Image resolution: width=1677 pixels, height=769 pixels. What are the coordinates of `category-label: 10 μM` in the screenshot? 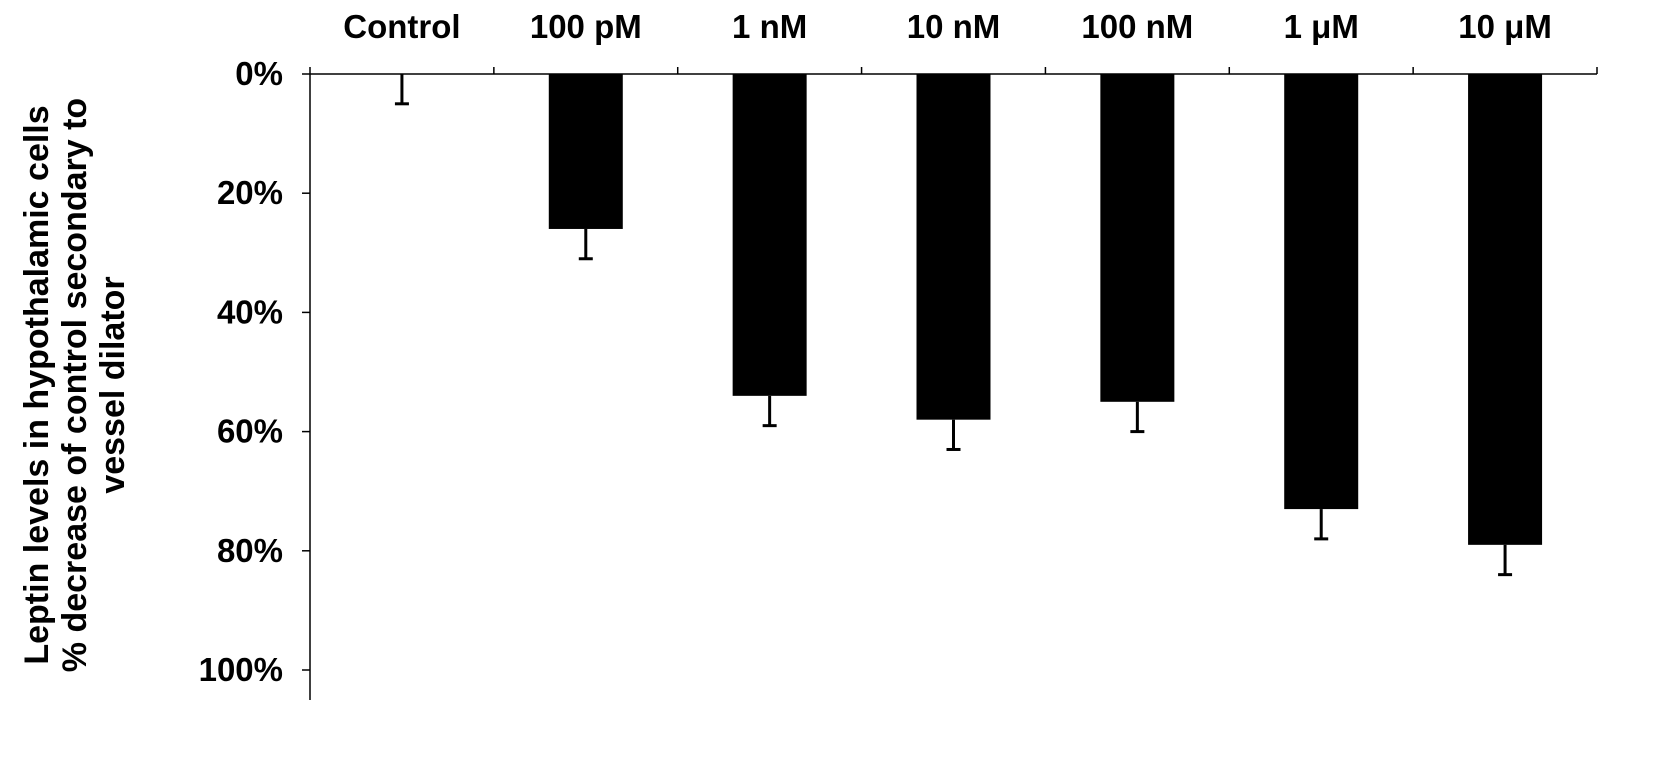 It's located at (1505, 26).